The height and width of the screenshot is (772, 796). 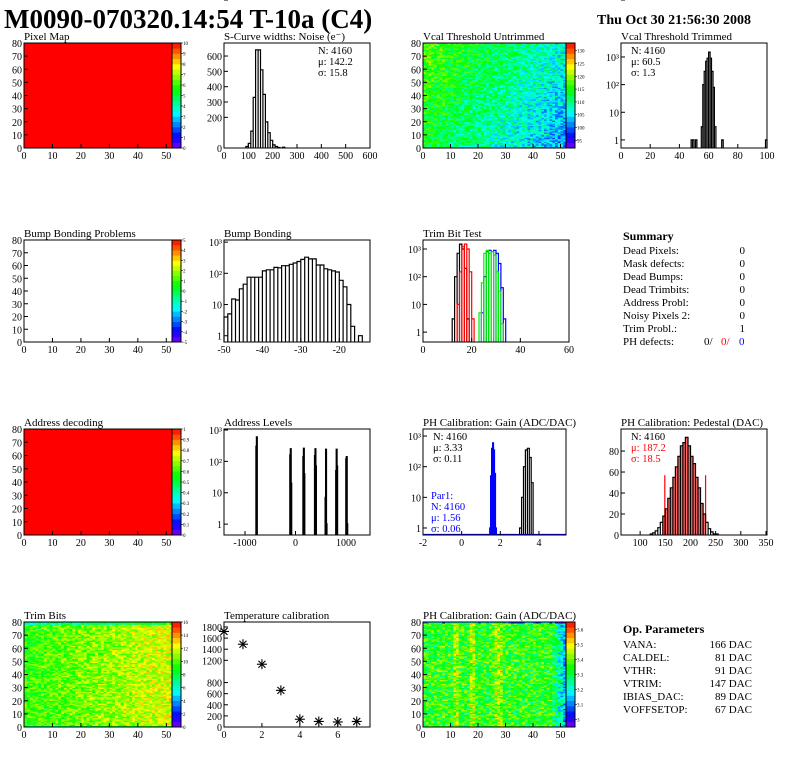 I want to click on y-tick-label: 20, so click(x=17, y=318).